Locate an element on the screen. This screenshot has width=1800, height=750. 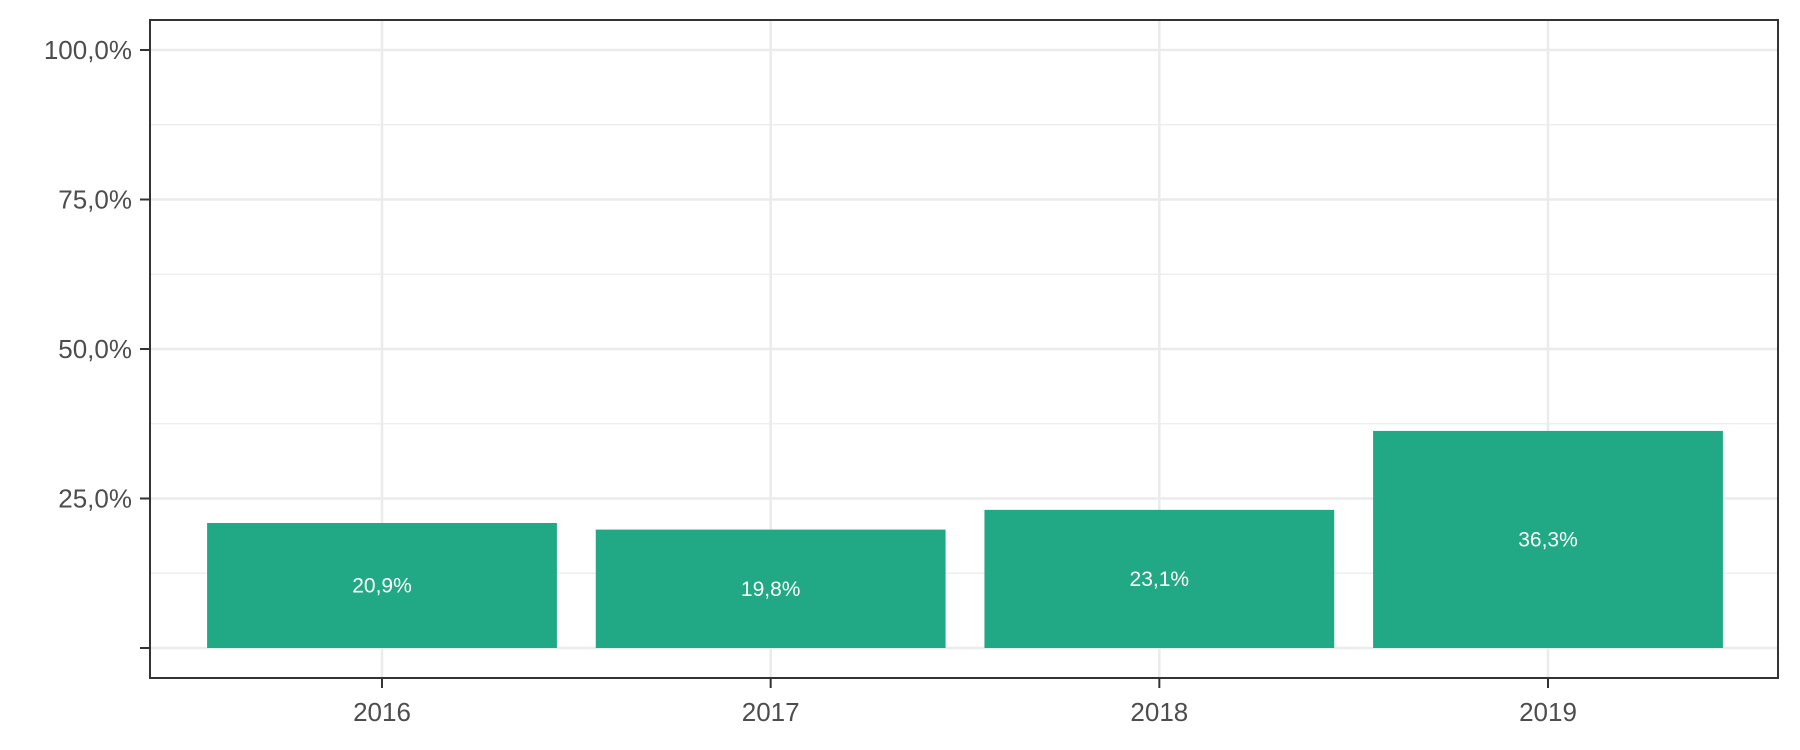
y-axis: 25,0% 50,0% 75,0% 100,0% is located at coordinates (97, 342).